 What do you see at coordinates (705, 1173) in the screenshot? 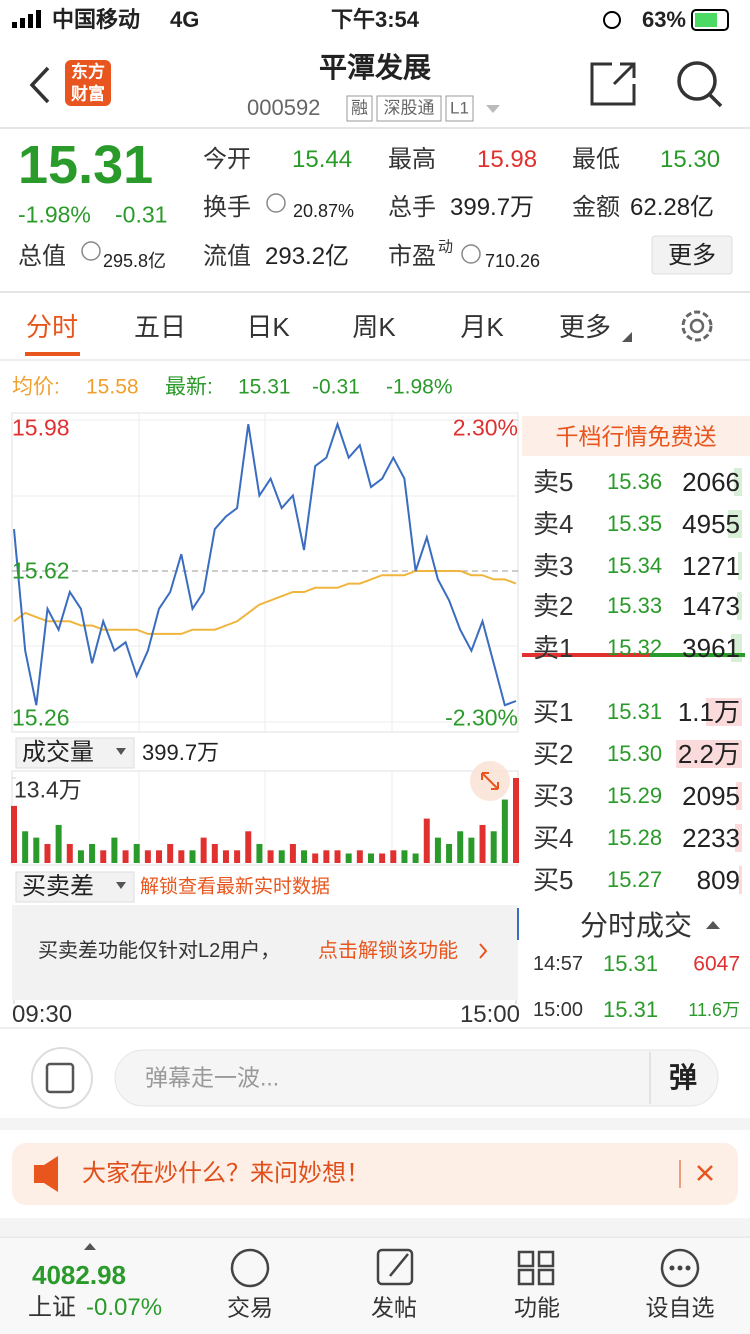
I see `banner-close` at bounding box center [705, 1173].